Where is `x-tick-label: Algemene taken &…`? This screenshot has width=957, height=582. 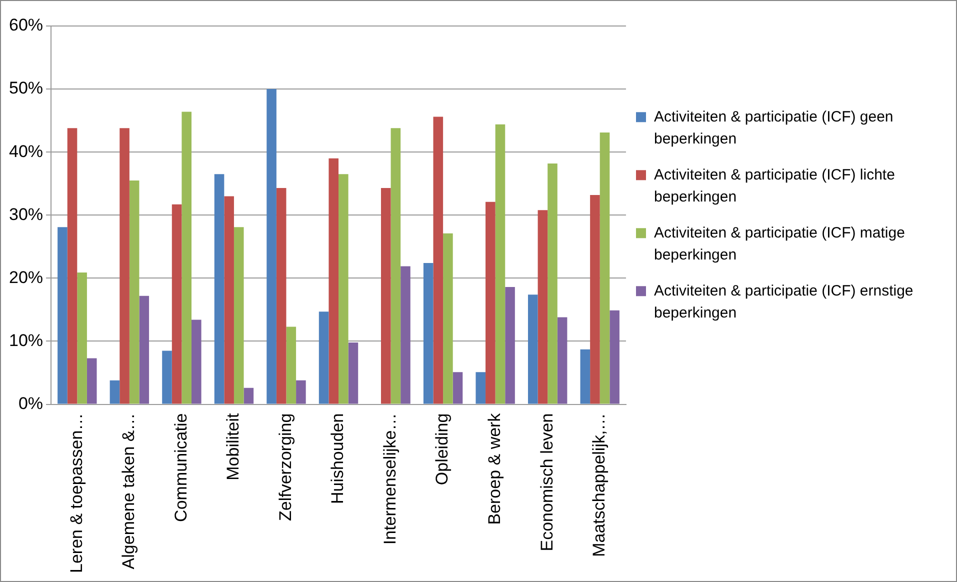
x-tick-label: Algemene taken &… is located at coordinates (128, 491).